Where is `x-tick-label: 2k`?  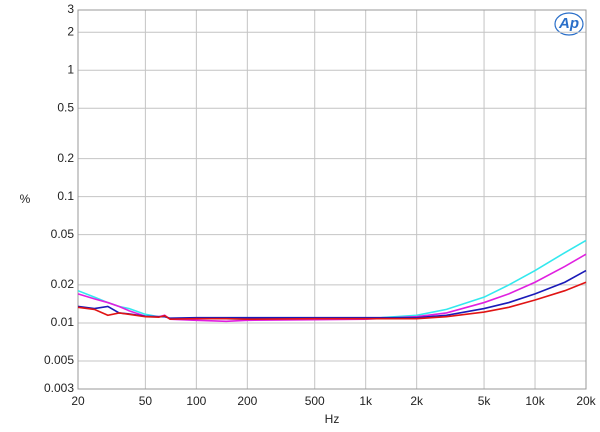 x-tick-label: 2k is located at coordinates (417, 401).